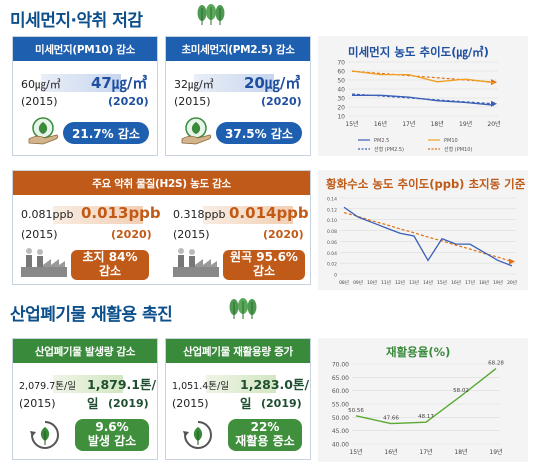 This screenshot has width=537, height=469. What do you see at coordinates (119, 83) in the screenshot?
I see `pm10-new-value: 47㎍/㎥` at bounding box center [119, 83].